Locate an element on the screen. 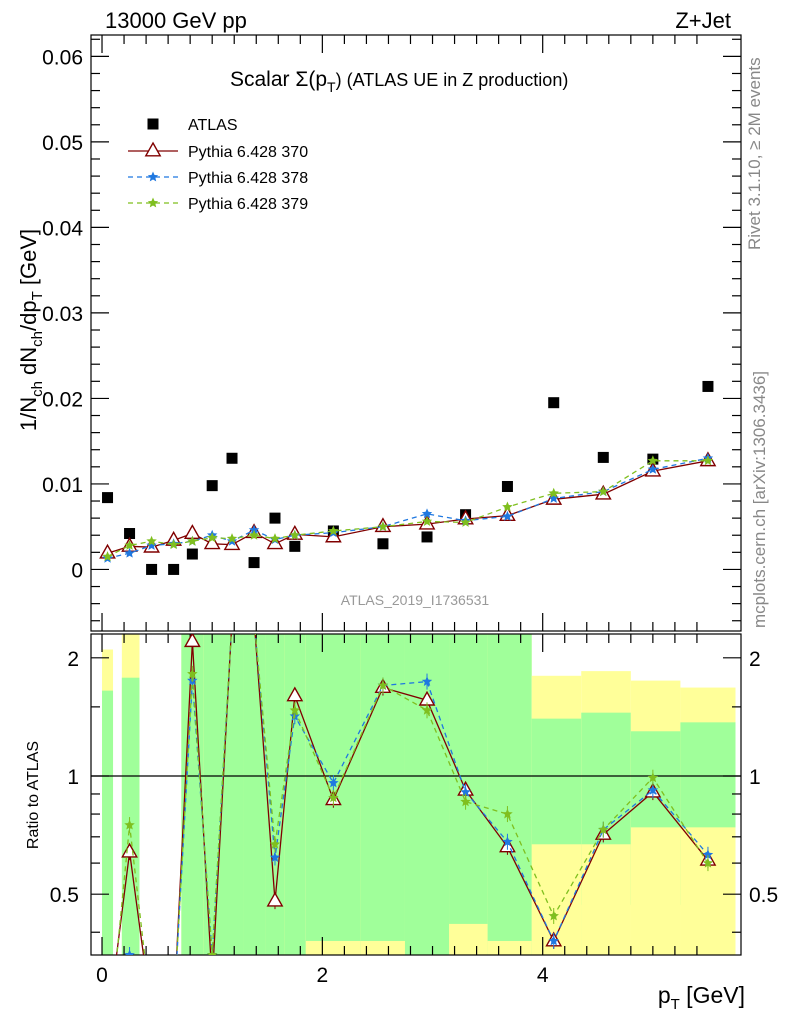 The height and width of the screenshot is (1024, 786). series-main-mc3 is located at coordinates (408, 508).